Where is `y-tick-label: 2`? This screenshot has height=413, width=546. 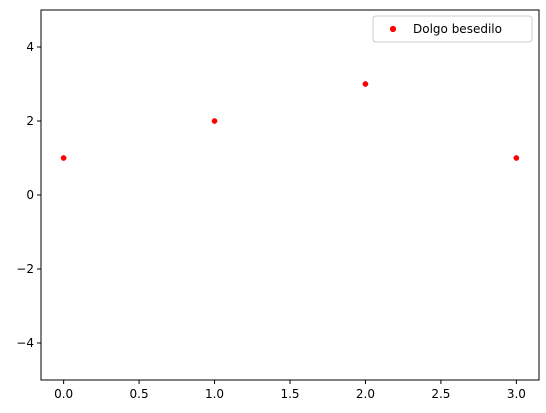
y-tick-label: 2 is located at coordinates (30, 121).